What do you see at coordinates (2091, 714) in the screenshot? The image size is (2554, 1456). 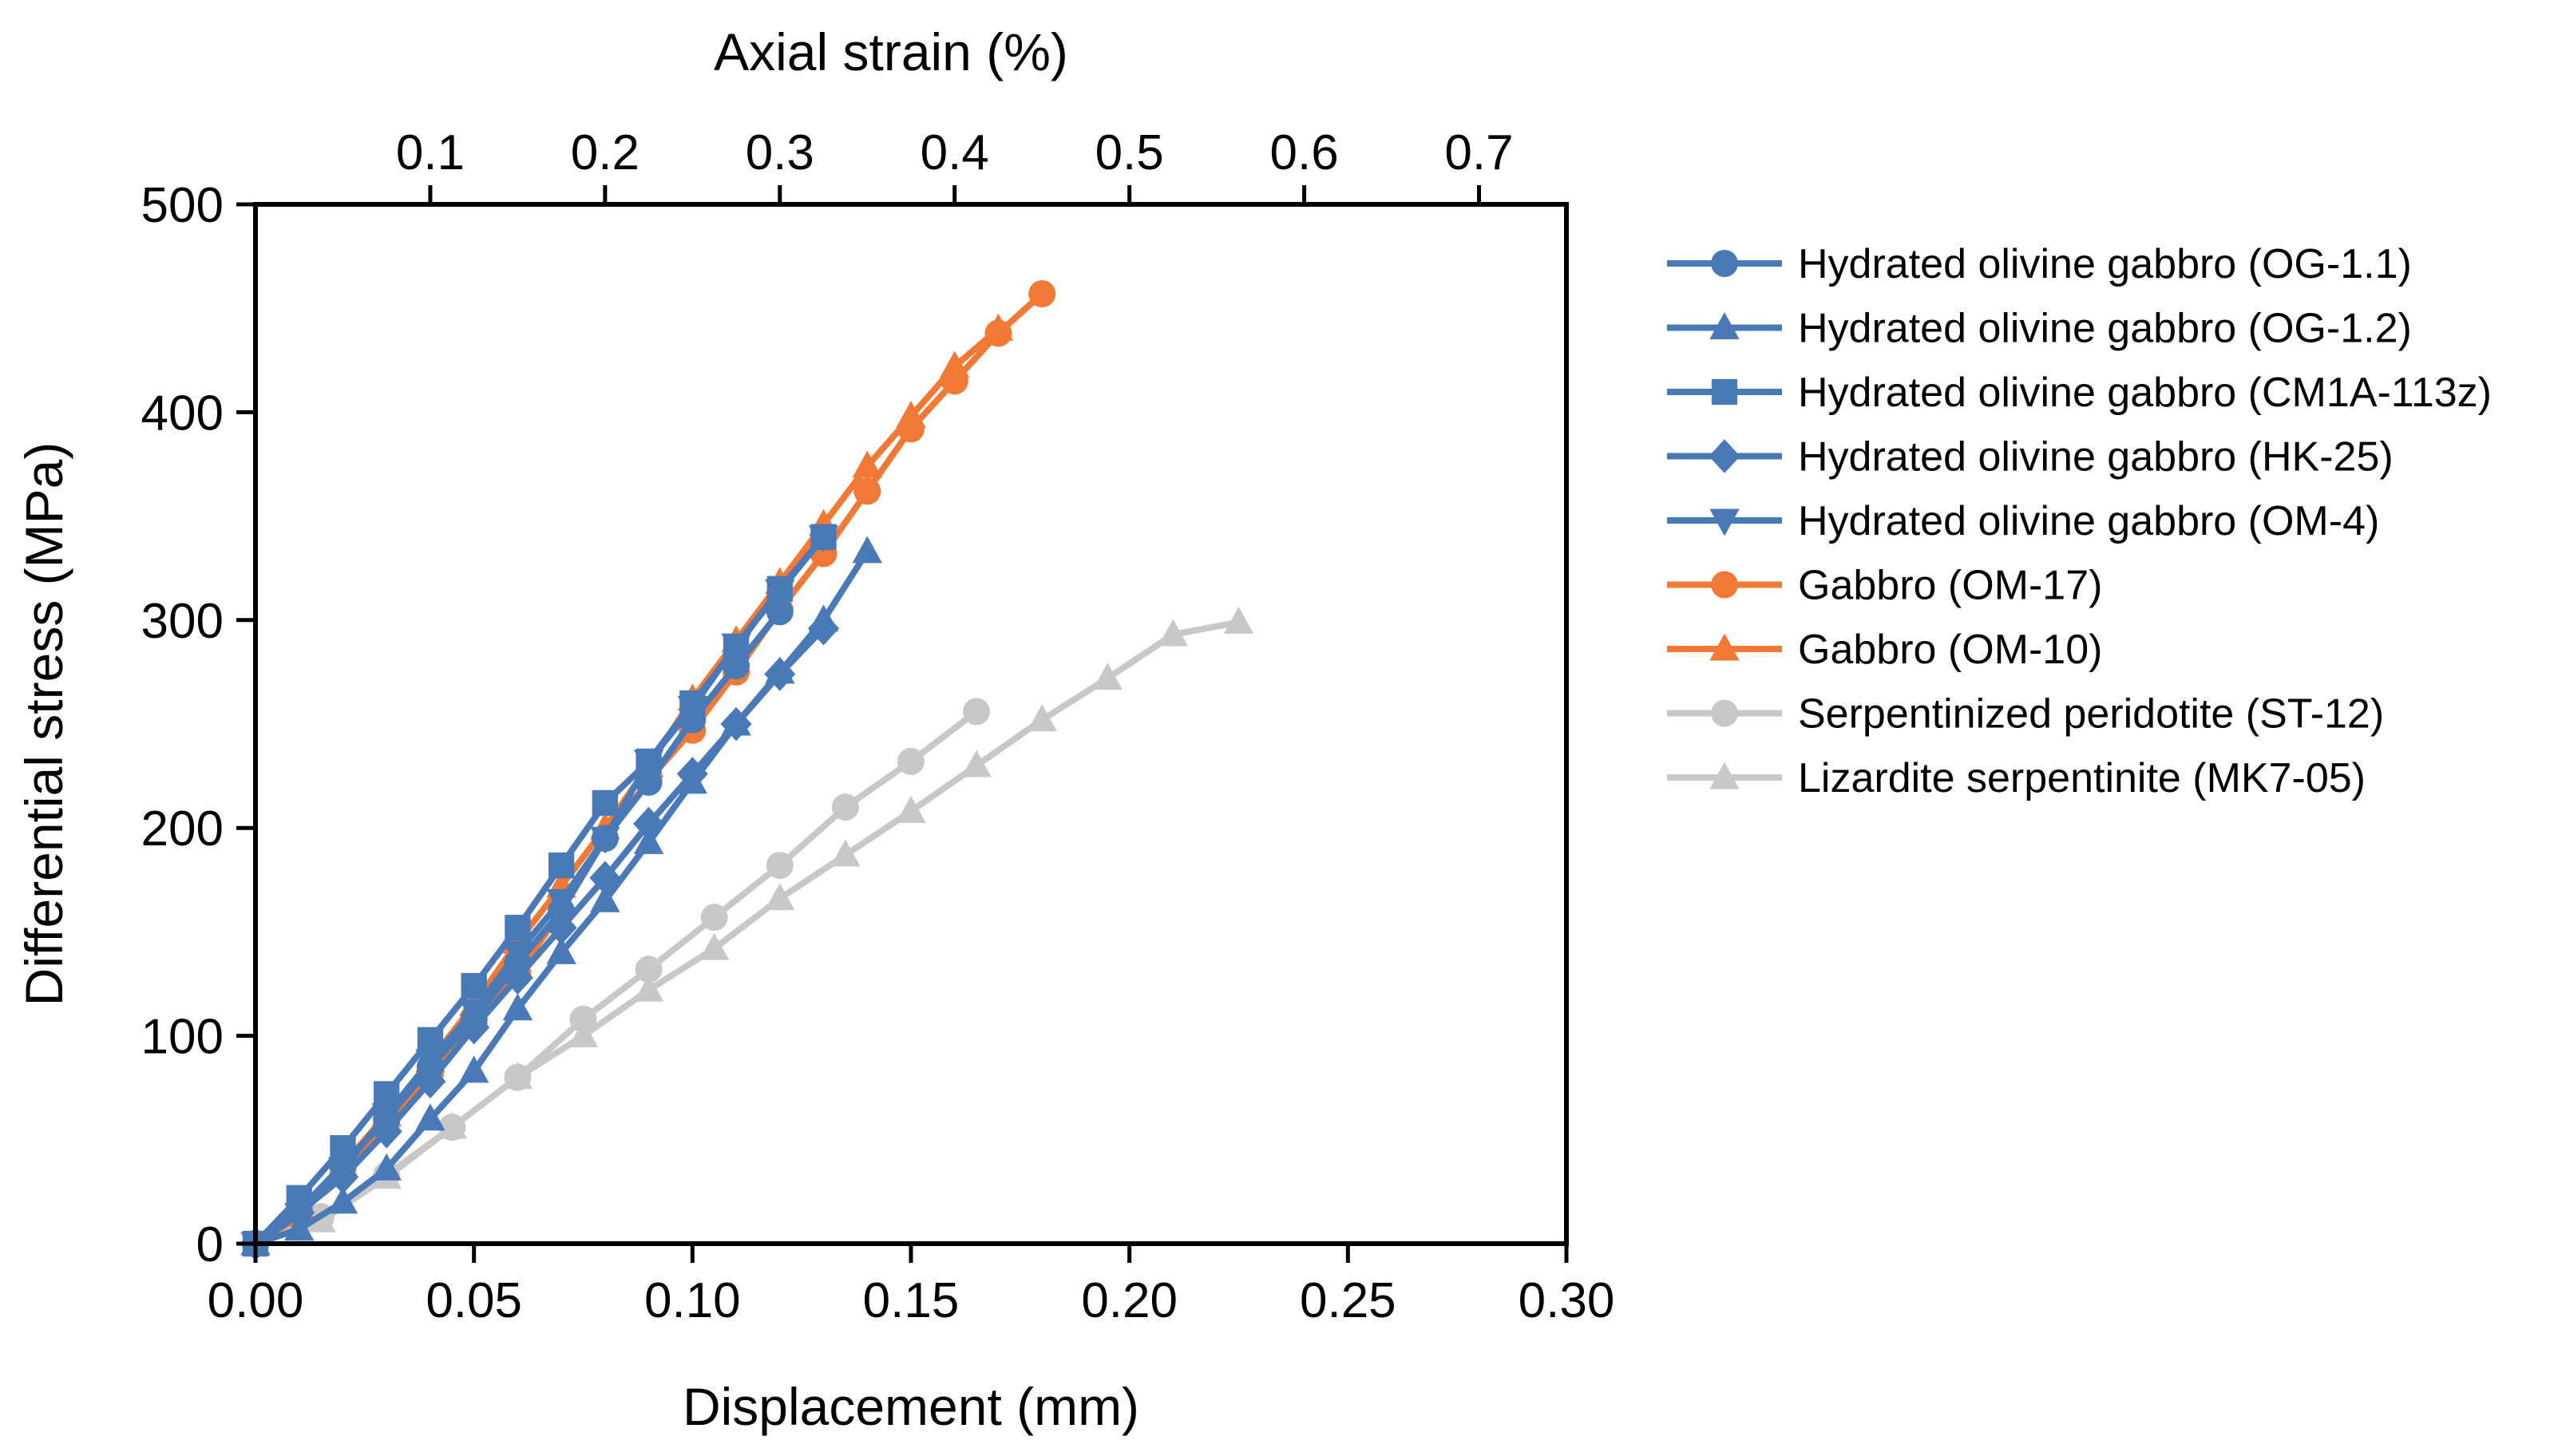 I see `legend-label: Serpentinized peridotite (ST-12)` at bounding box center [2091, 714].